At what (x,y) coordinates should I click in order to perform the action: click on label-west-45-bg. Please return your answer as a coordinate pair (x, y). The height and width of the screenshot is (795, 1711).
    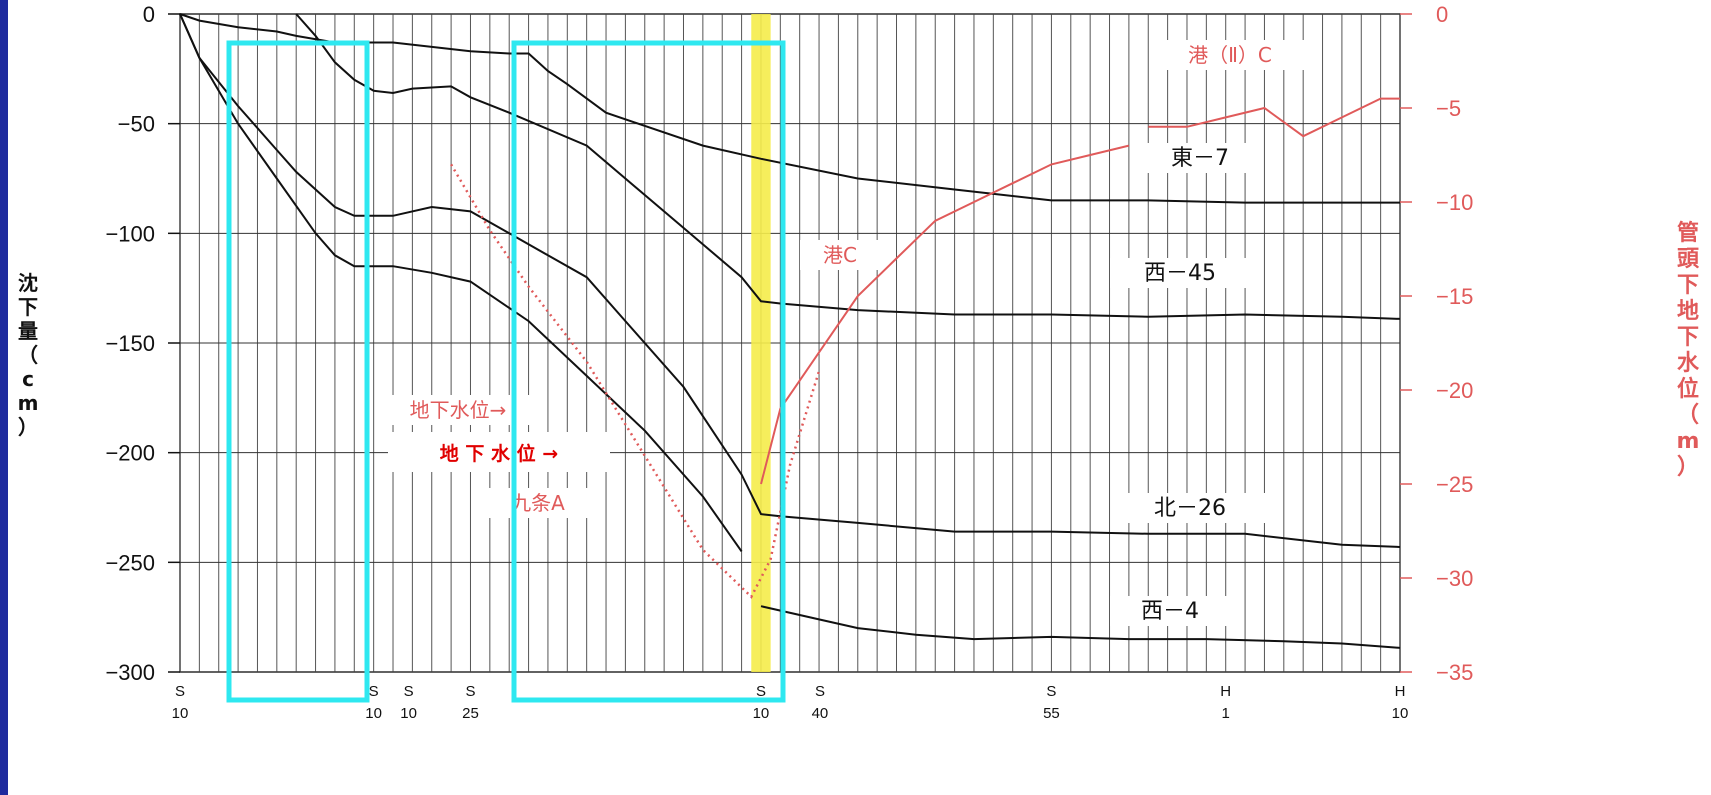
    Looking at the image, I should click on (1180, 273).